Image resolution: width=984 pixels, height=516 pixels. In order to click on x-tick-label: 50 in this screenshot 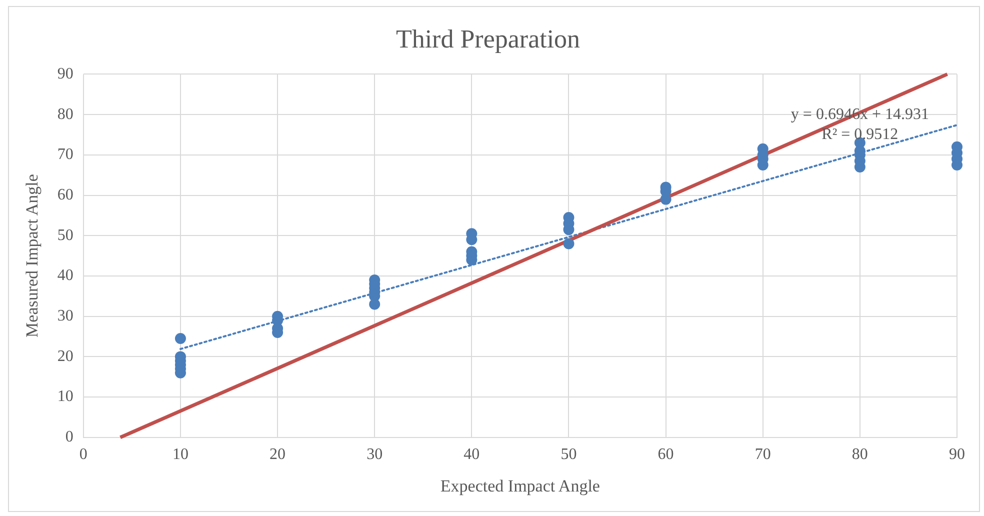, I will do `click(568, 455)`.